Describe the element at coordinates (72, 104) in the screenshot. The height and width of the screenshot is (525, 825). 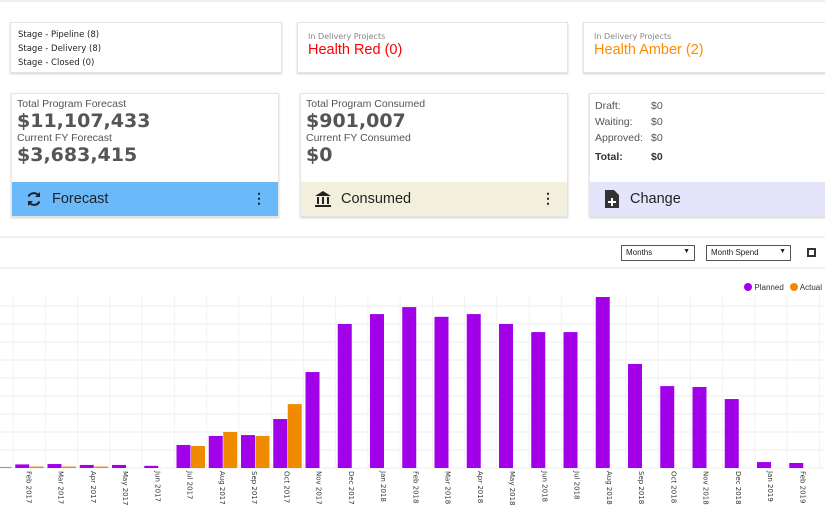
I see `total-forecast-label: Total Program Forecast` at that location.